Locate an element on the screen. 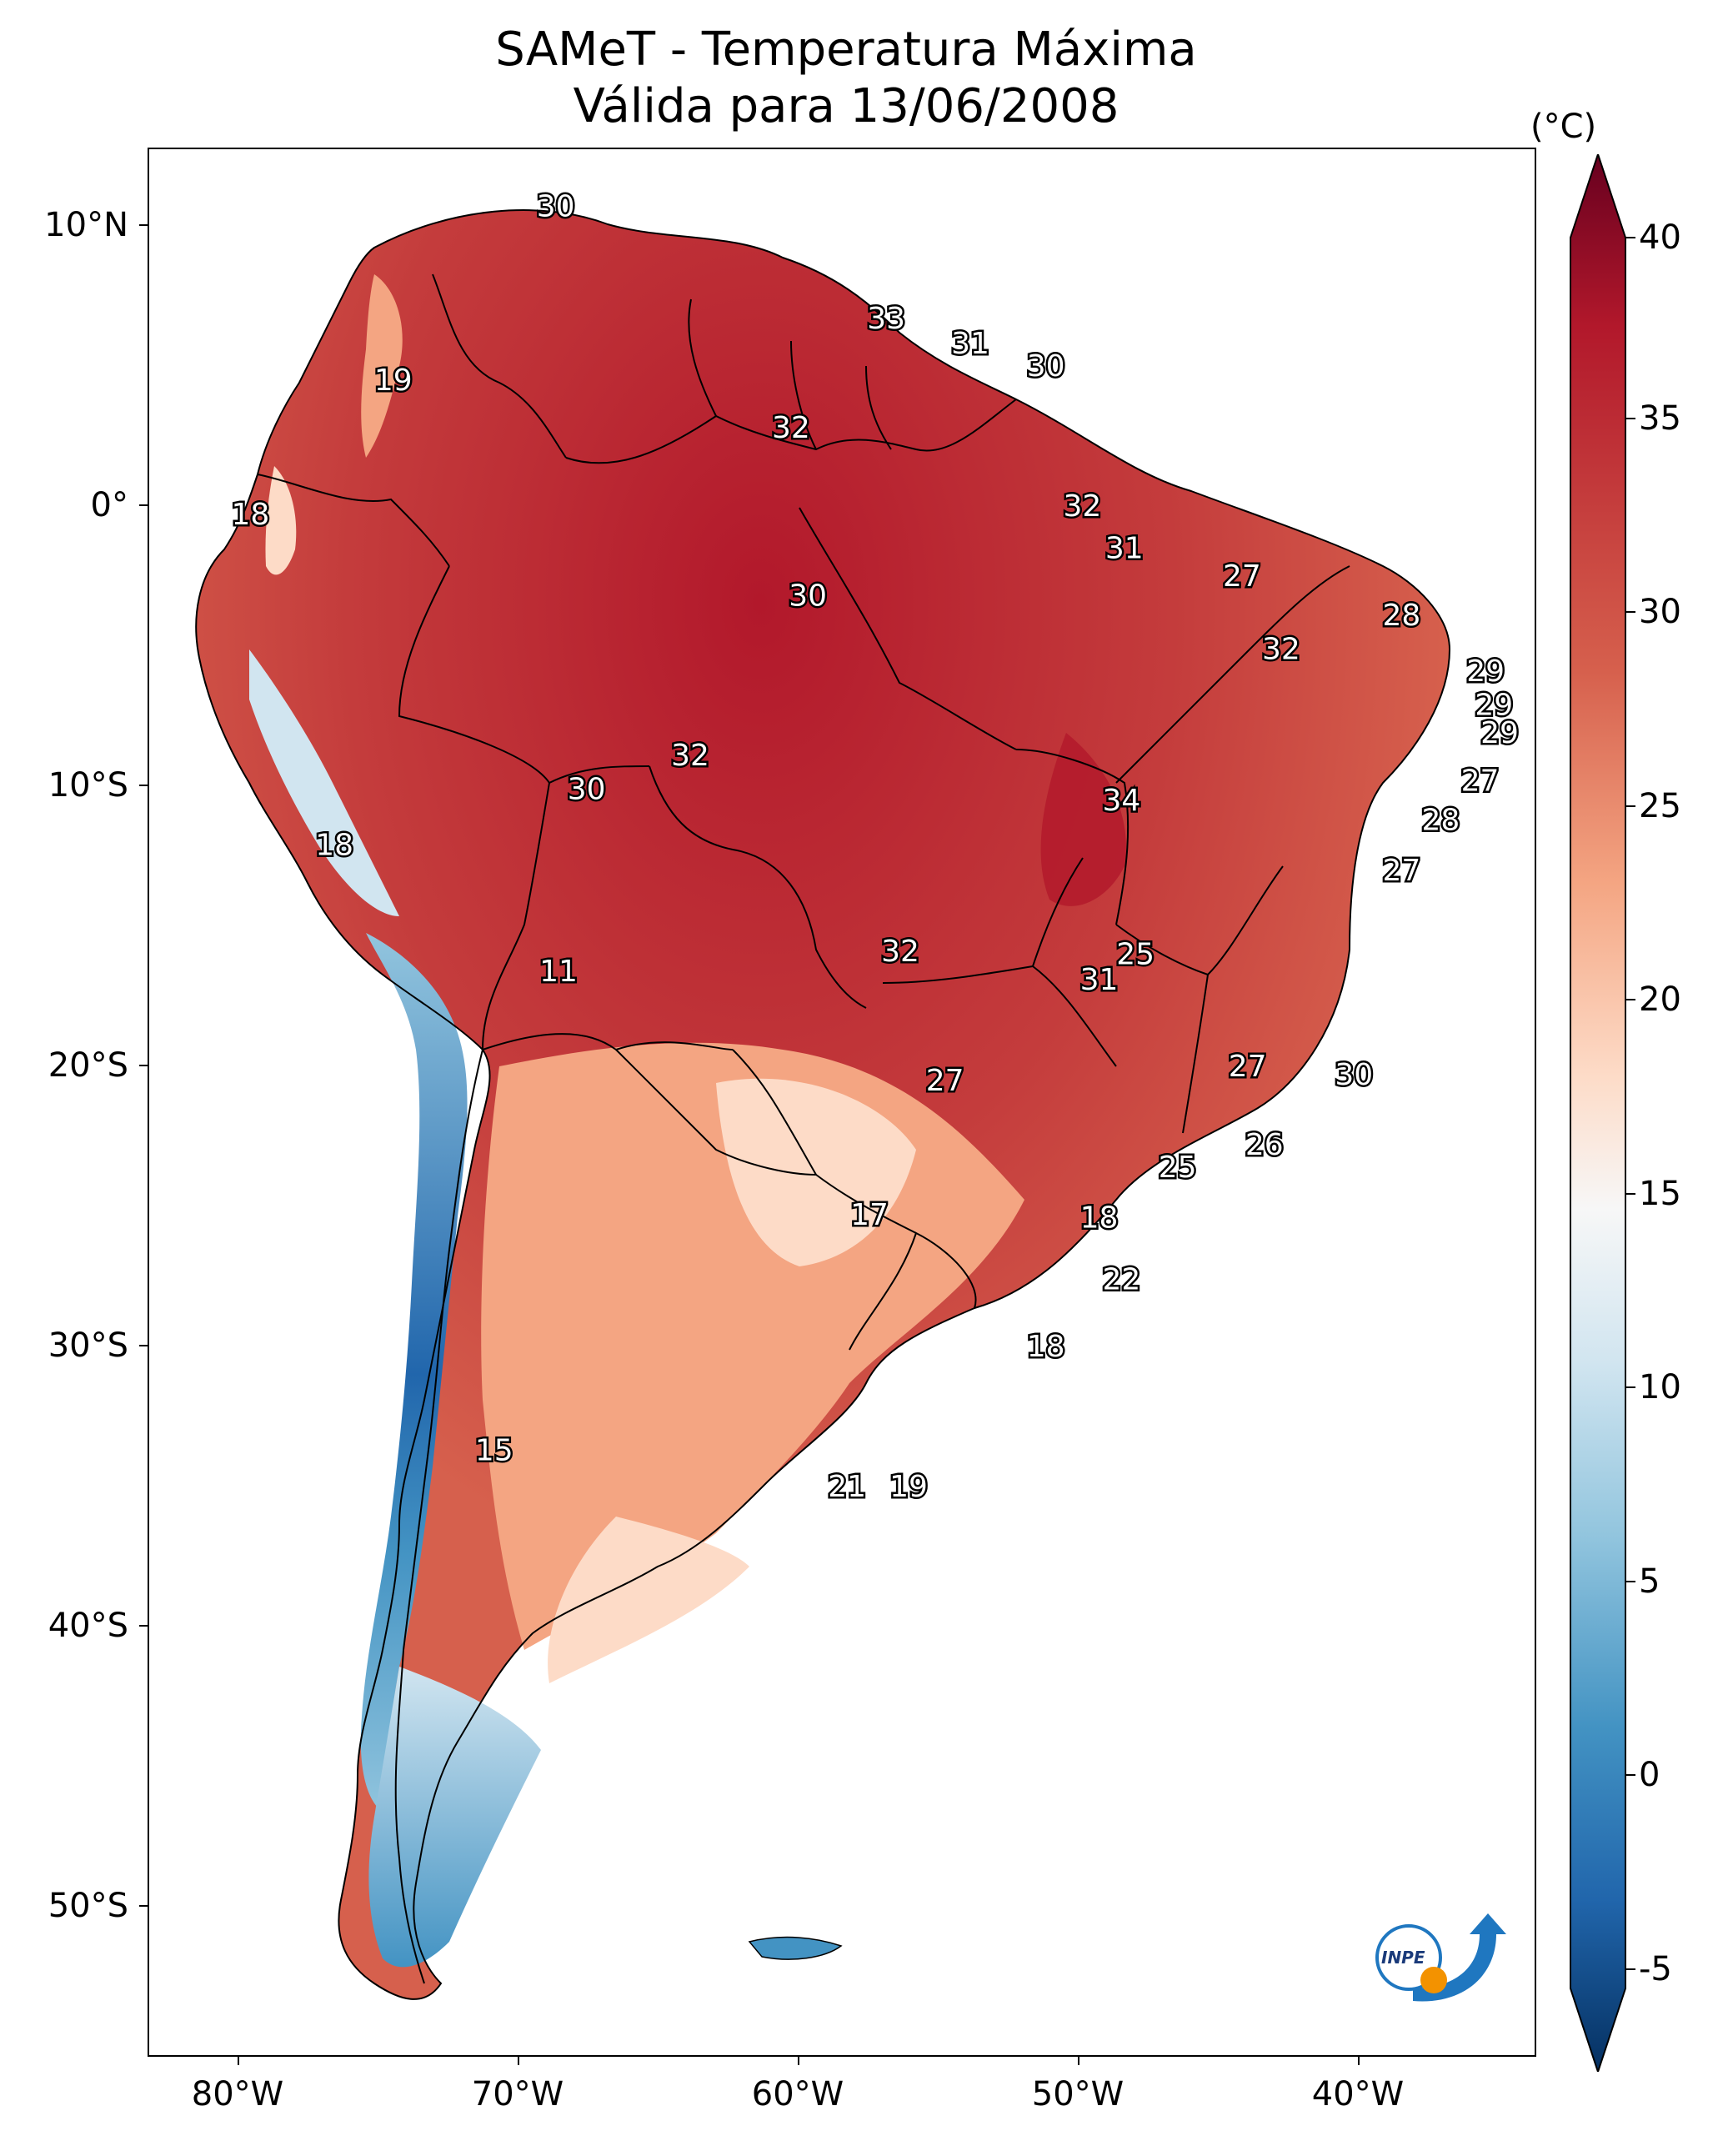 Image resolution: width=1723 pixels, height=2156 pixels. andes-cold-band is located at coordinates (414, 1375).